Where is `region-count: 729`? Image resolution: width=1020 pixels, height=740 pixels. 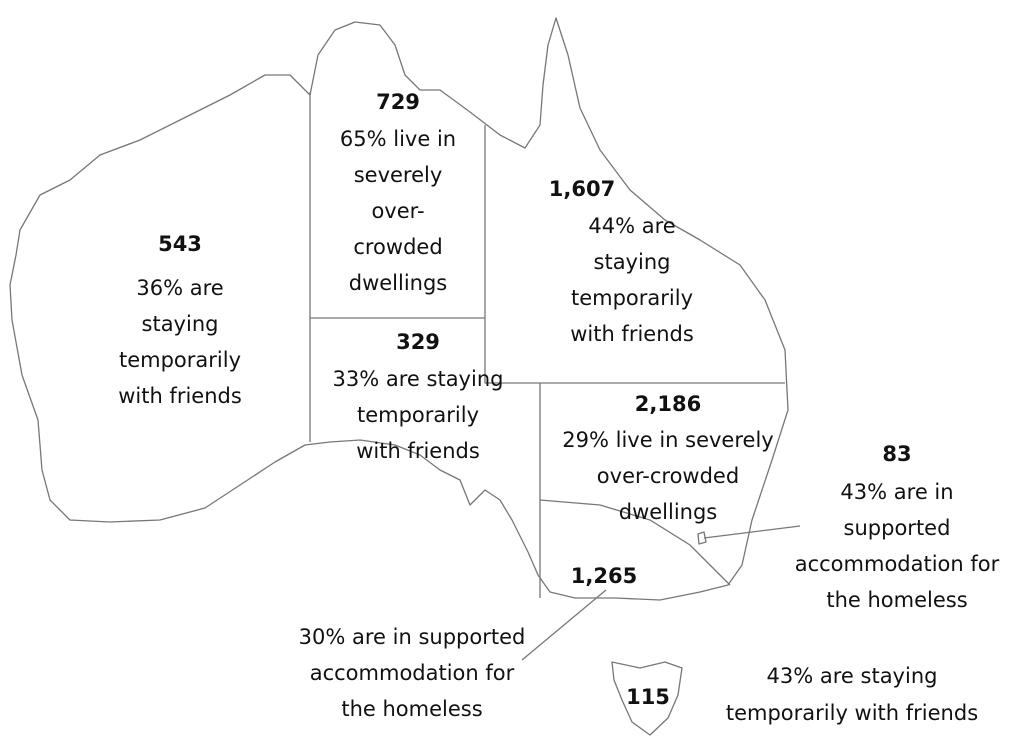
region-count: 729 is located at coordinates (398, 102).